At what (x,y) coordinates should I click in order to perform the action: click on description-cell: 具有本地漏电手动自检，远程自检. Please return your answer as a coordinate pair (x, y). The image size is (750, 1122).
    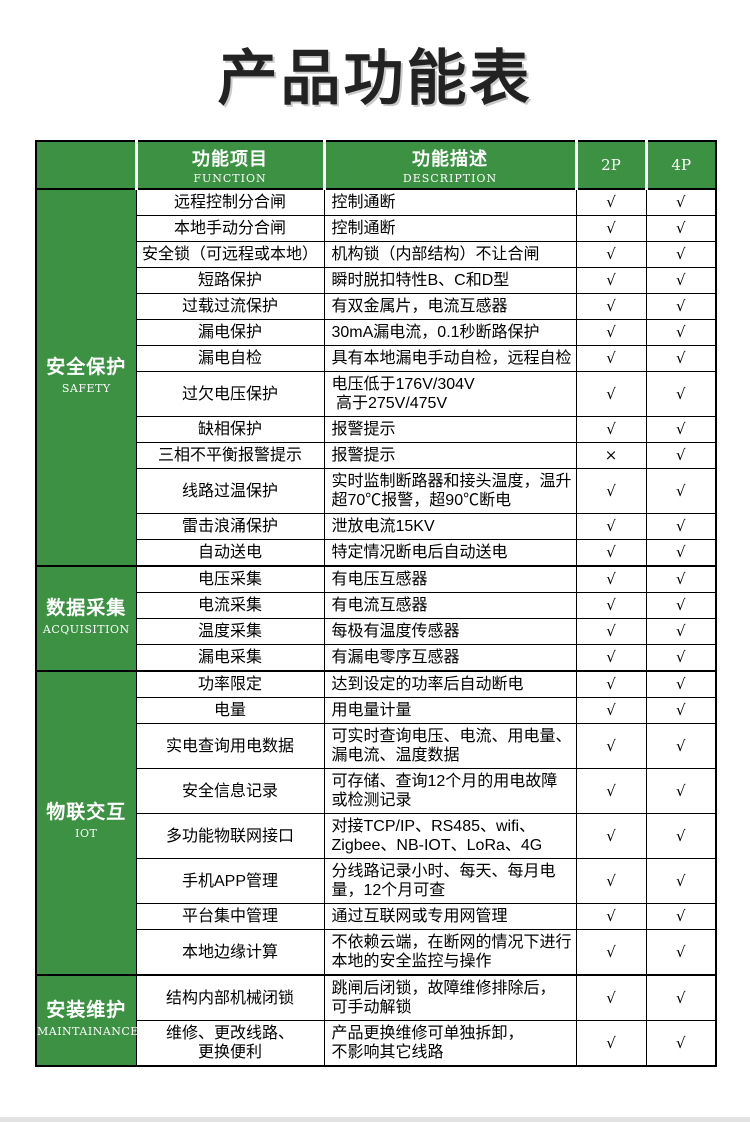
    Looking at the image, I should click on (450, 358).